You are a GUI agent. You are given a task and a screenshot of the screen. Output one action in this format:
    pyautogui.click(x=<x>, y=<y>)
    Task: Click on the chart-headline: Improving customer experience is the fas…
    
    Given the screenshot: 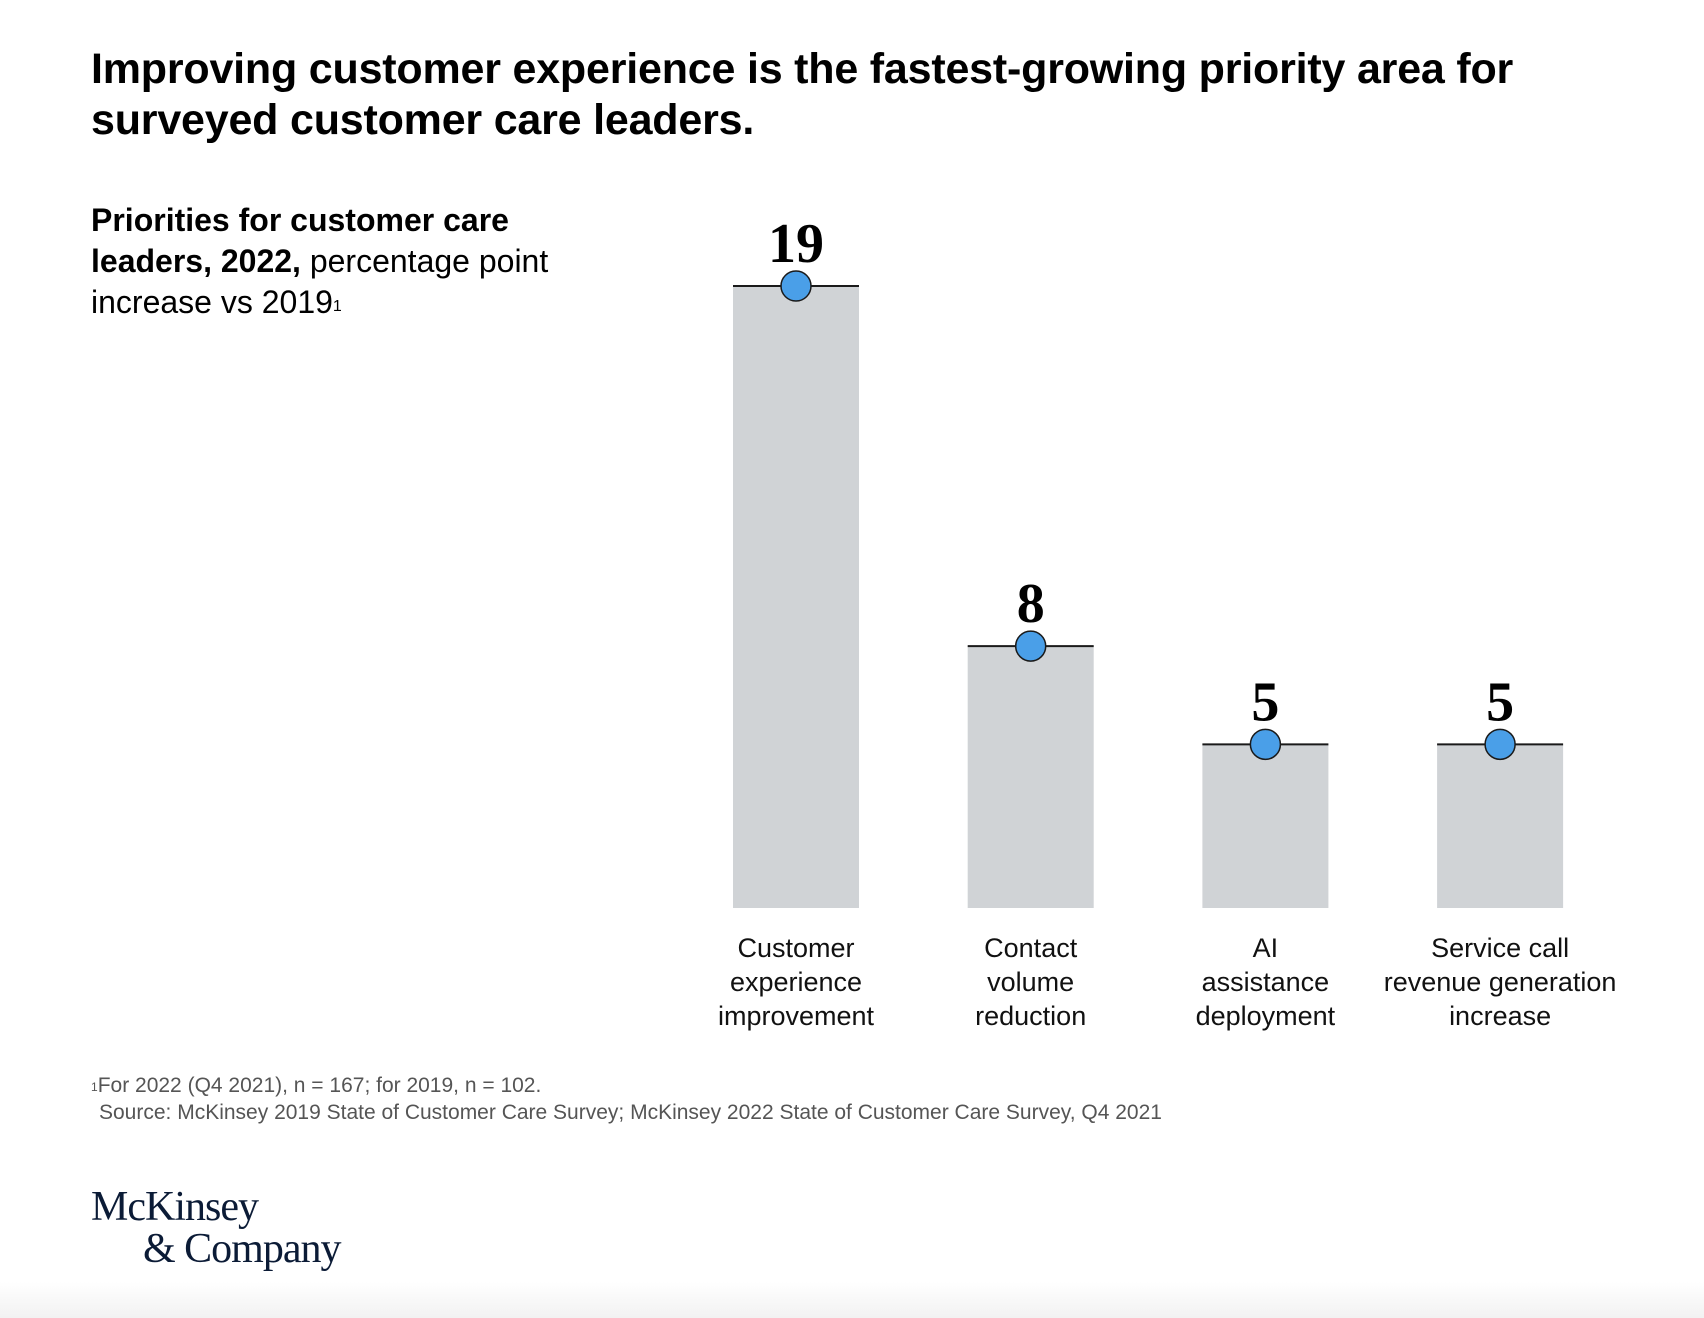 What is the action you would take?
    pyautogui.click(x=802, y=94)
    